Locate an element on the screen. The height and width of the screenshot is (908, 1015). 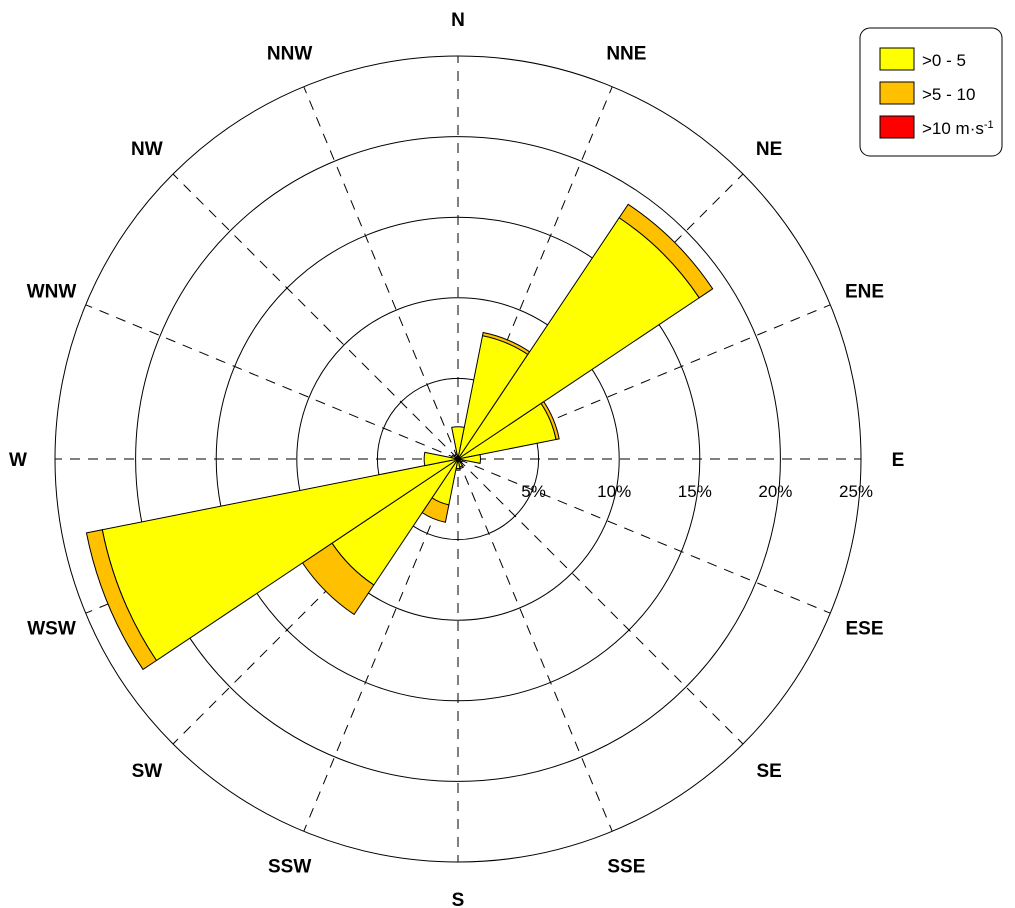
spoke-NW is located at coordinates (315, 316).